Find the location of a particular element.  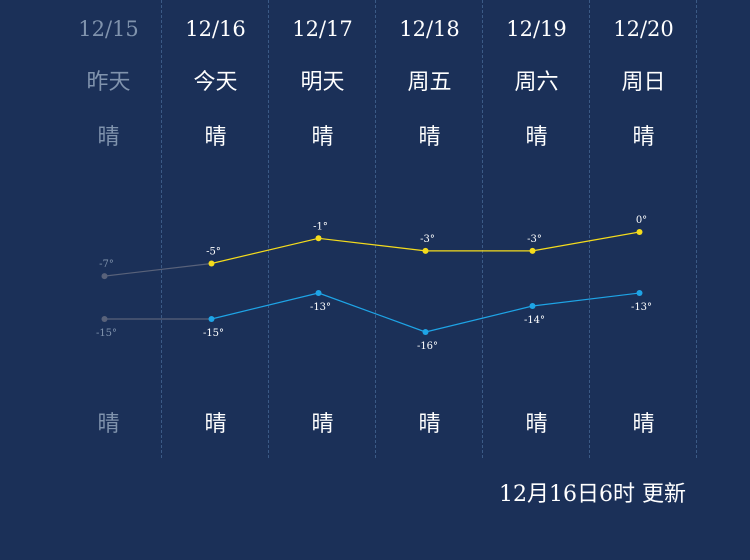

low-temp-label: -14° is located at coordinates (534, 320).